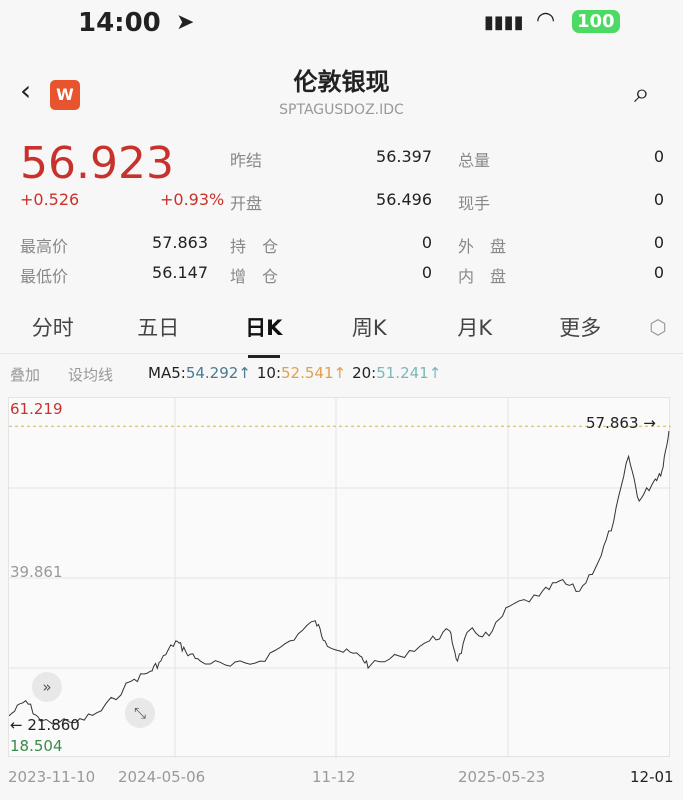  I want to click on y-max-label: 61.219, so click(36, 409).